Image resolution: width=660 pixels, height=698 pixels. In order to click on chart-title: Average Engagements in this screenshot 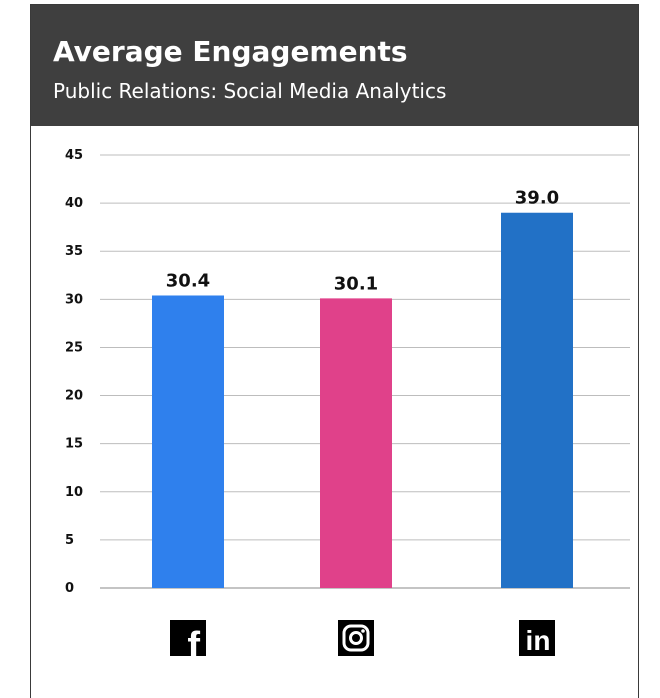, I will do `click(230, 51)`.